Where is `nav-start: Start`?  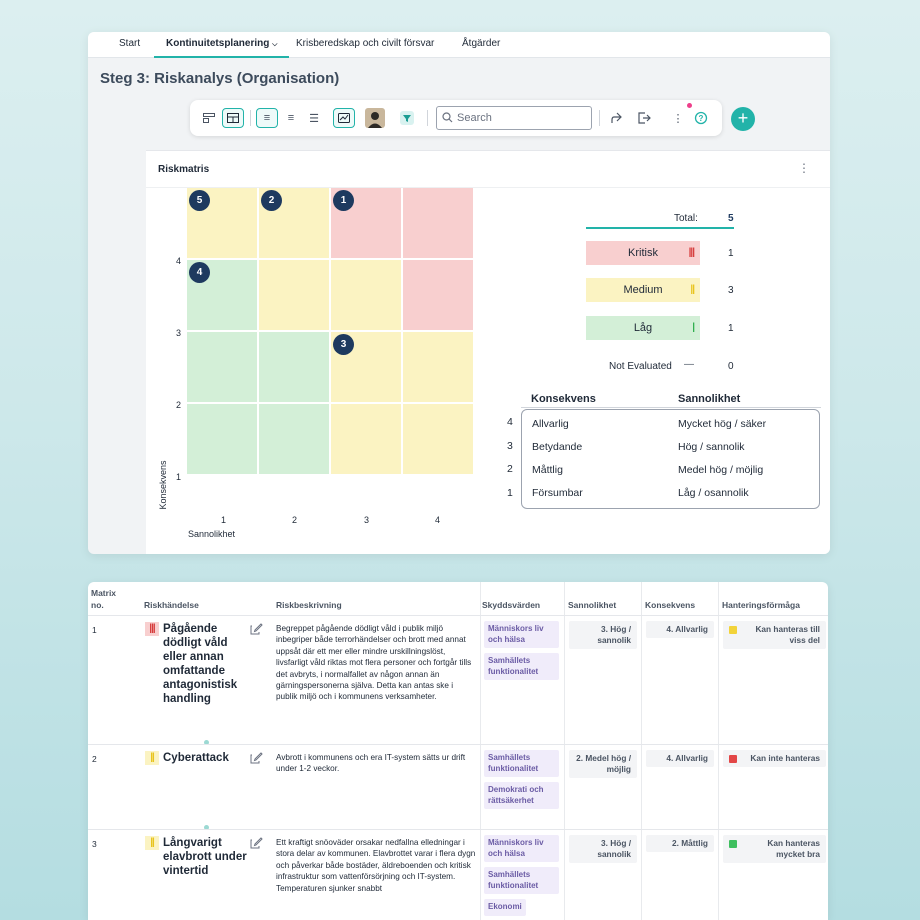
nav-start: Start is located at coordinates (130, 43).